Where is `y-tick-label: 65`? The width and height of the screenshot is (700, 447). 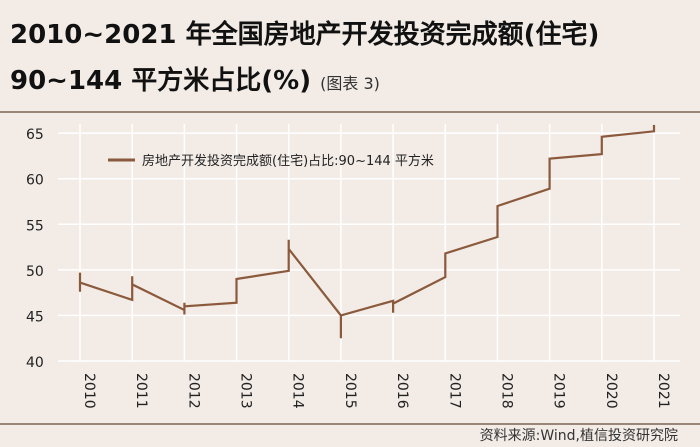 y-tick-label: 65 is located at coordinates (35, 135).